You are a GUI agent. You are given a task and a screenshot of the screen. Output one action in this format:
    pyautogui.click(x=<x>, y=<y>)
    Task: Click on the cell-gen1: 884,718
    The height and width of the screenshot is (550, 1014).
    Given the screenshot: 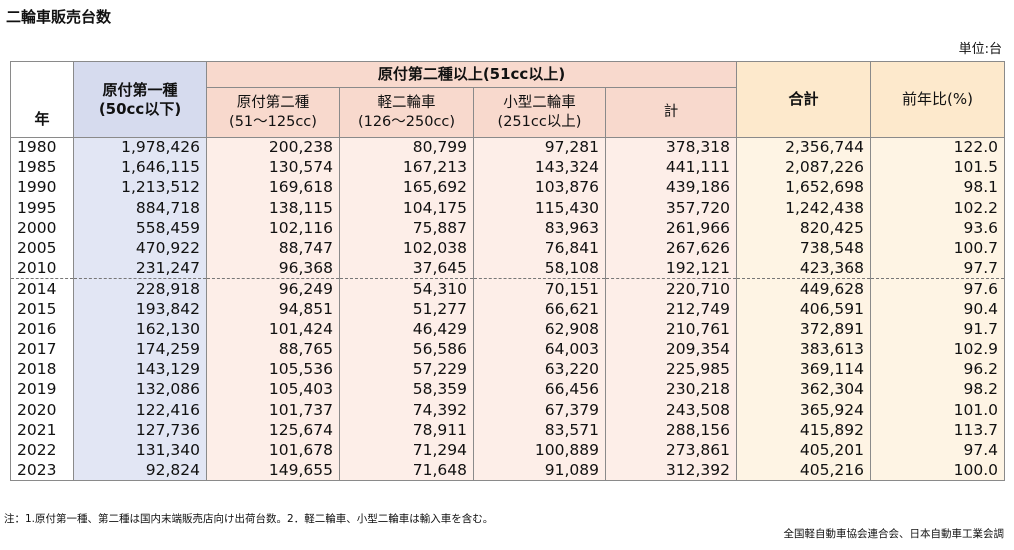 What is the action you would take?
    pyautogui.click(x=140, y=208)
    